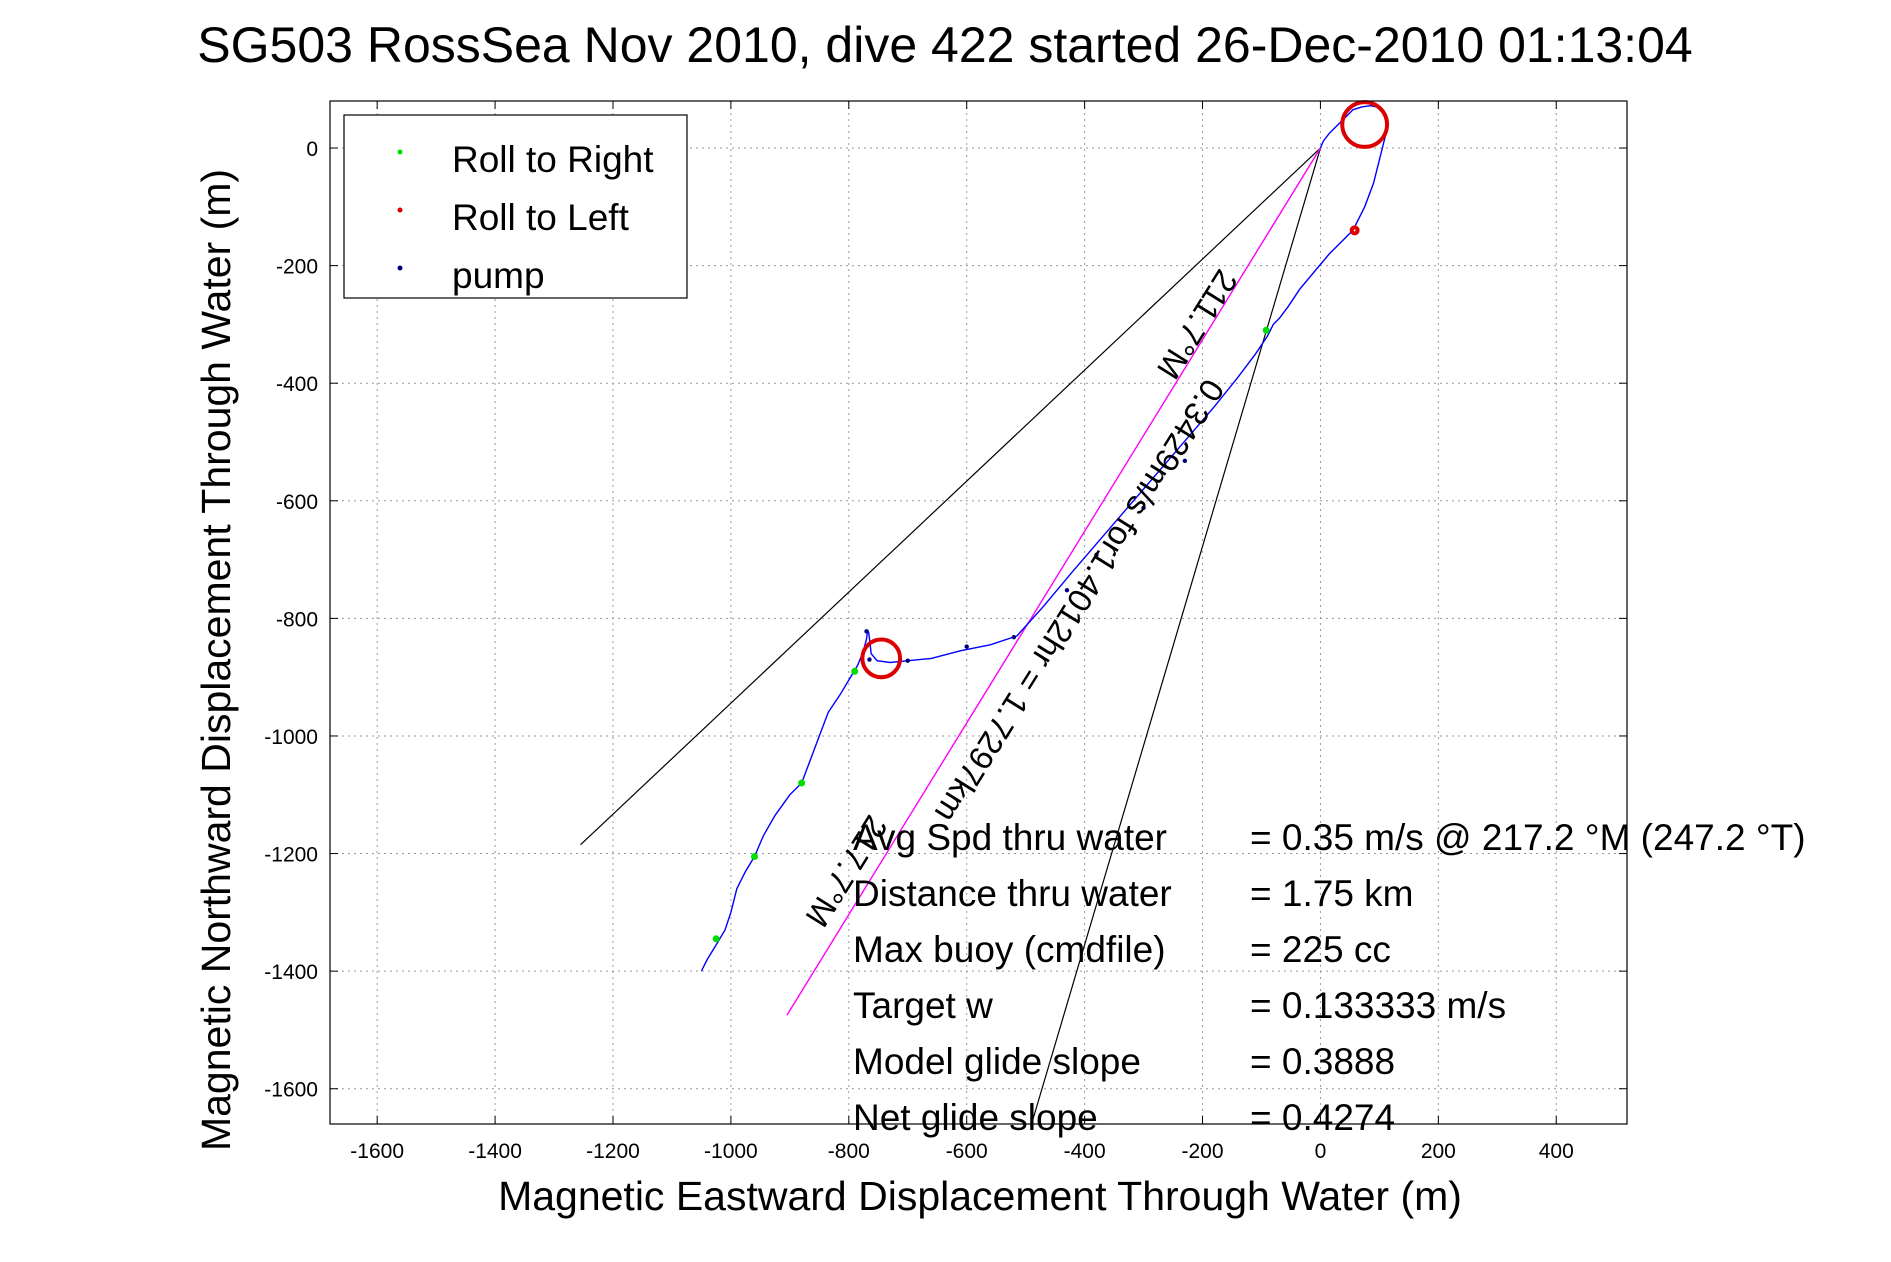 The image size is (1891, 1262). What do you see at coordinates (1322, 1117) in the screenshot?
I see `stats-value: = 0.4274` at bounding box center [1322, 1117].